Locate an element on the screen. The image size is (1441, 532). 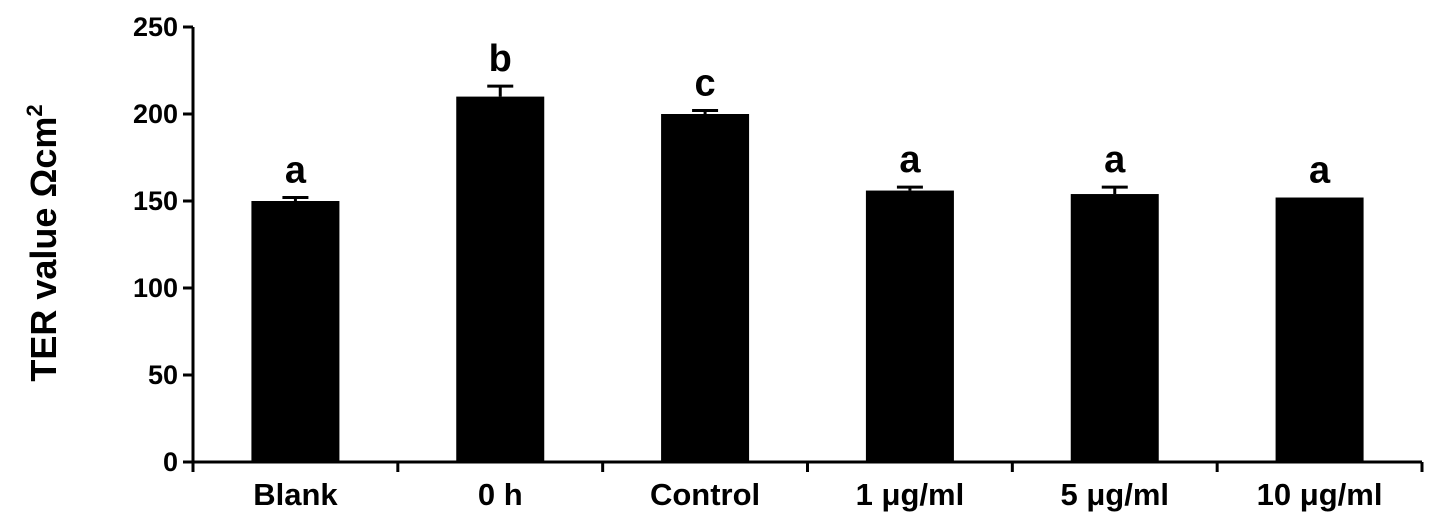
y-tick-label: 200 is located at coordinates (155, 114).